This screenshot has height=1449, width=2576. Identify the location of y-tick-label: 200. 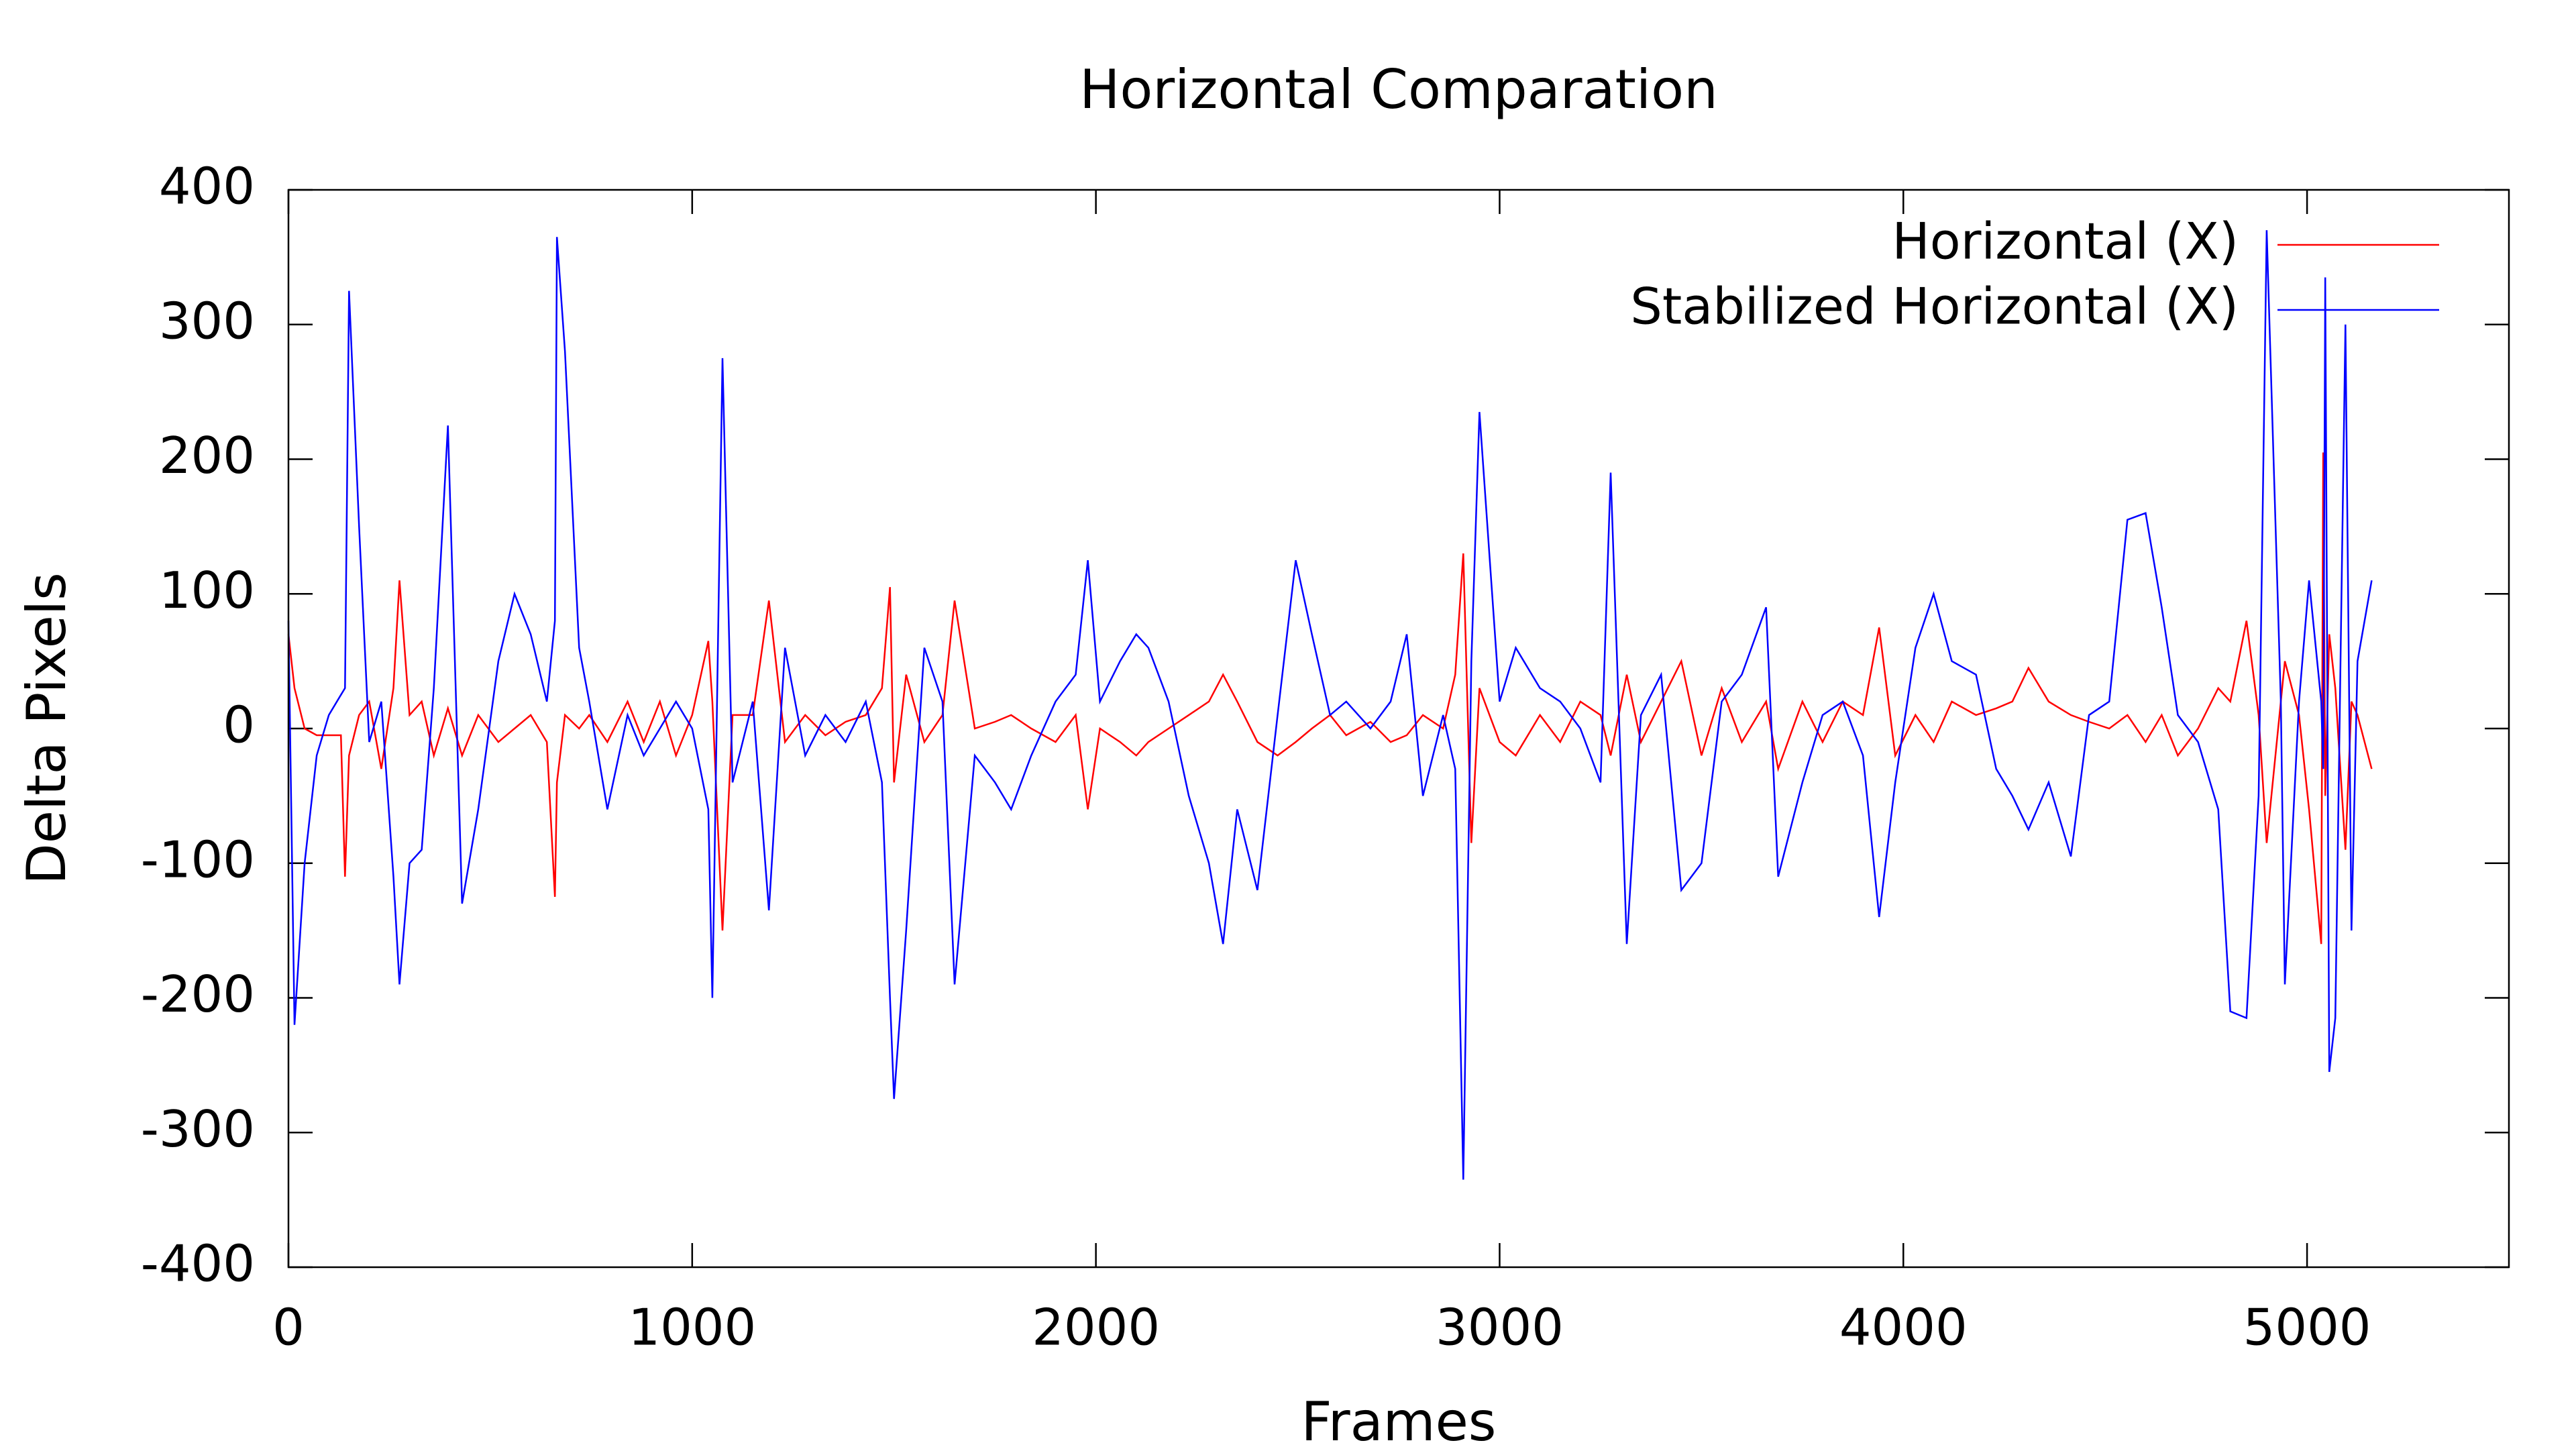
(207, 455).